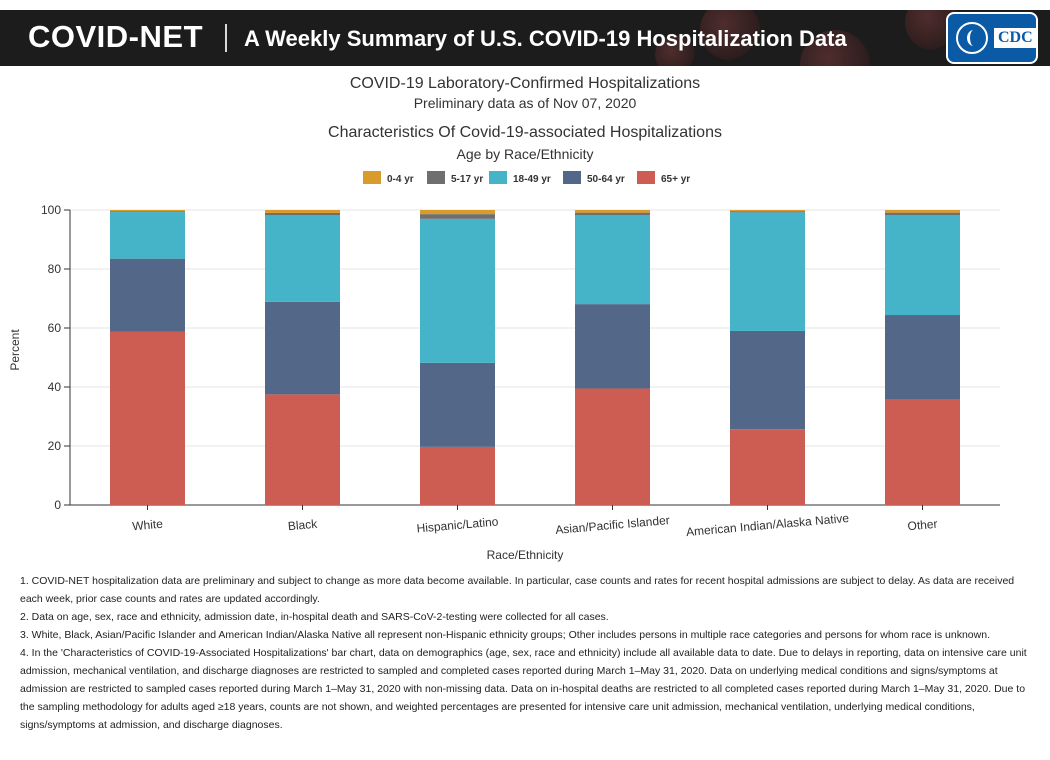 The height and width of the screenshot is (760, 1050). I want to click on legend-label: 5-17 yr, so click(467, 179).